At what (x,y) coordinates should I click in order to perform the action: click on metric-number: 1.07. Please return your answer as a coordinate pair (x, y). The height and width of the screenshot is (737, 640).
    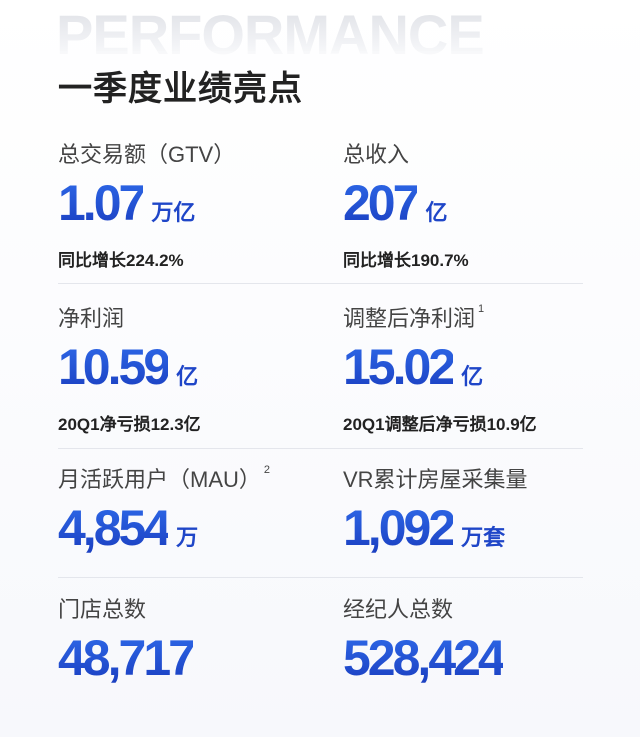
    Looking at the image, I should click on (102, 203).